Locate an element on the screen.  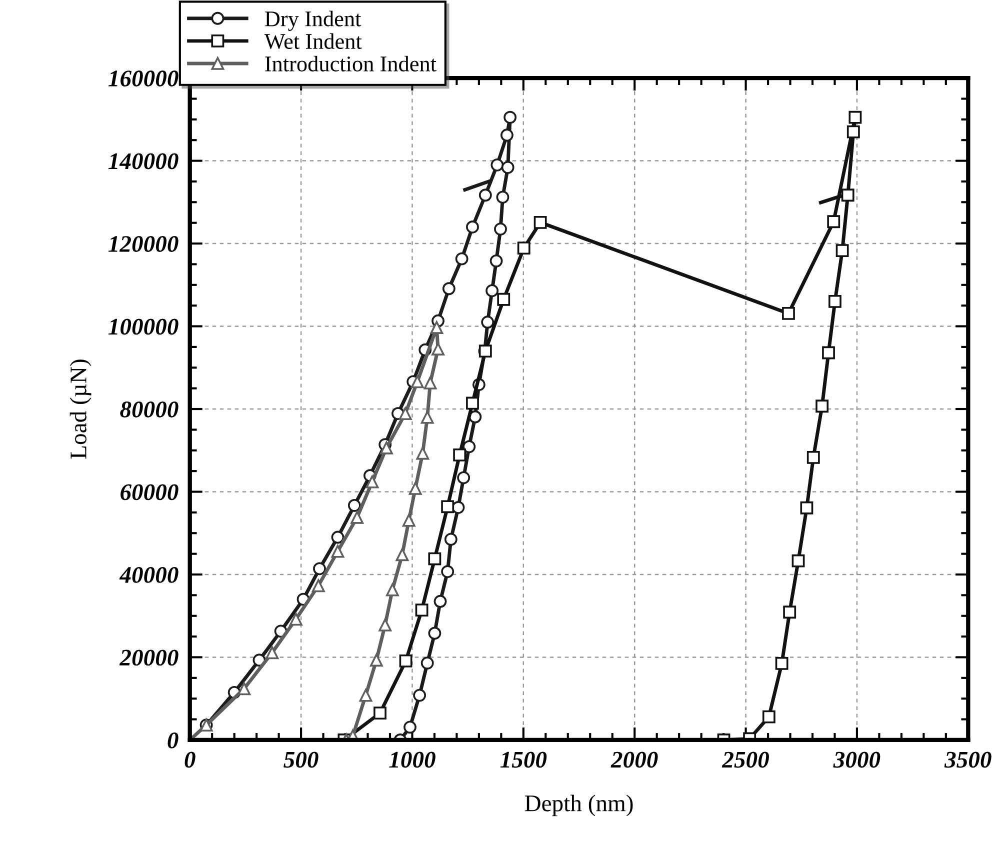
x-tick-label: 1000 is located at coordinates (412, 760).